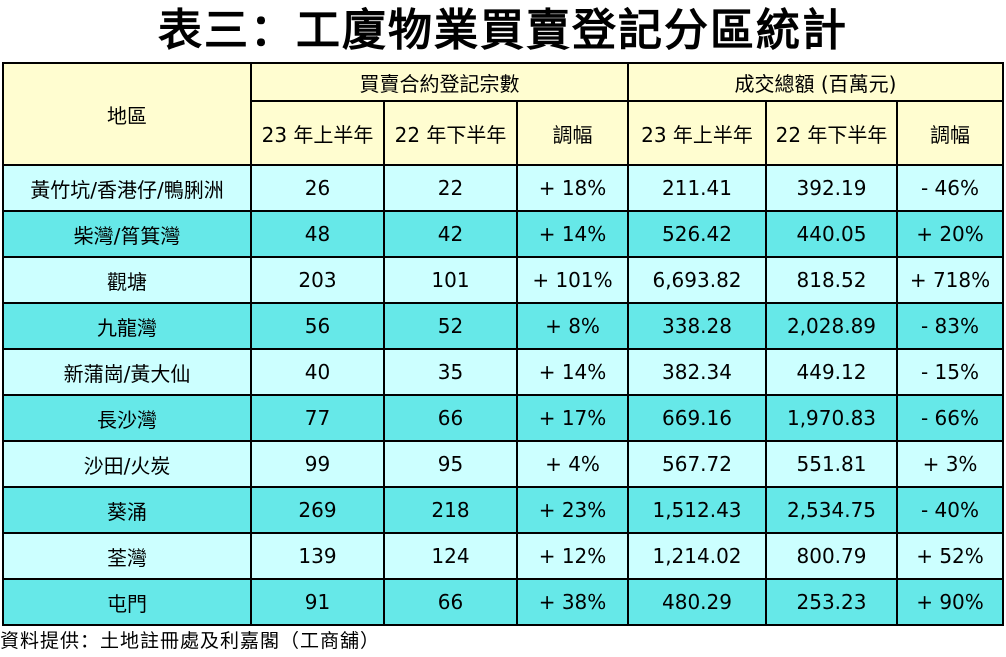 The image size is (1006, 657). What do you see at coordinates (950, 464) in the screenshot?
I see `value-cell: + 3%` at bounding box center [950, 464].